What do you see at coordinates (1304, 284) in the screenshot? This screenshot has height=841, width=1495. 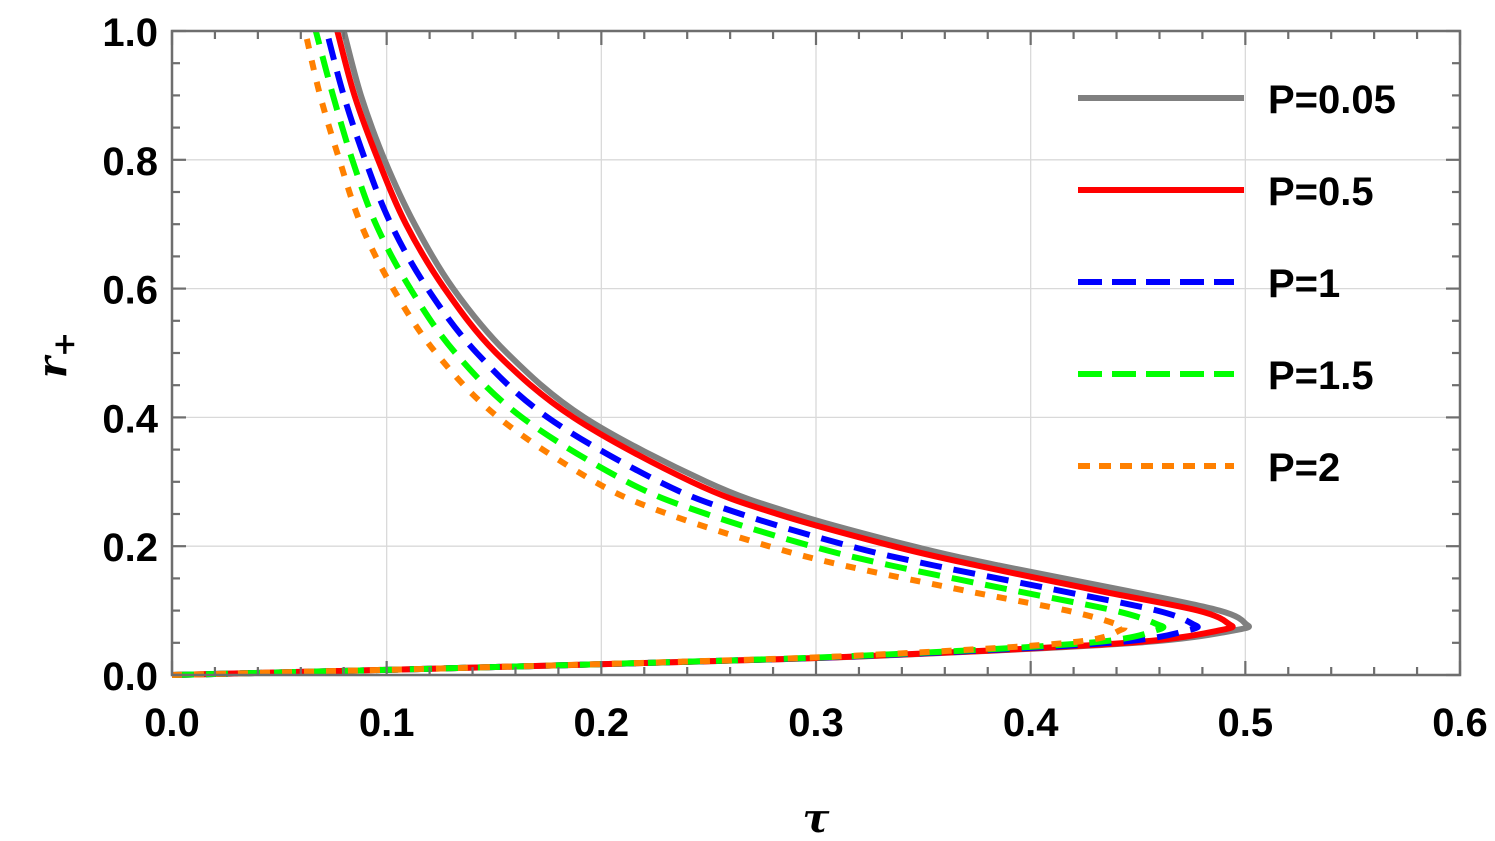 I see `legend-label: P=1` at bounding box center [1304, 284].